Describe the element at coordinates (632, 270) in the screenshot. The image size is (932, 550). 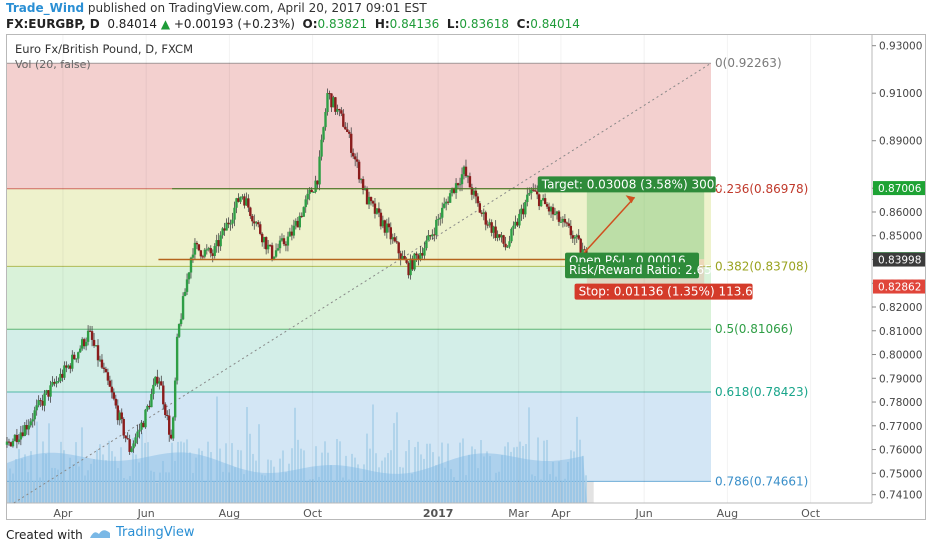
I see `risk-reward-label-bg` at that location.